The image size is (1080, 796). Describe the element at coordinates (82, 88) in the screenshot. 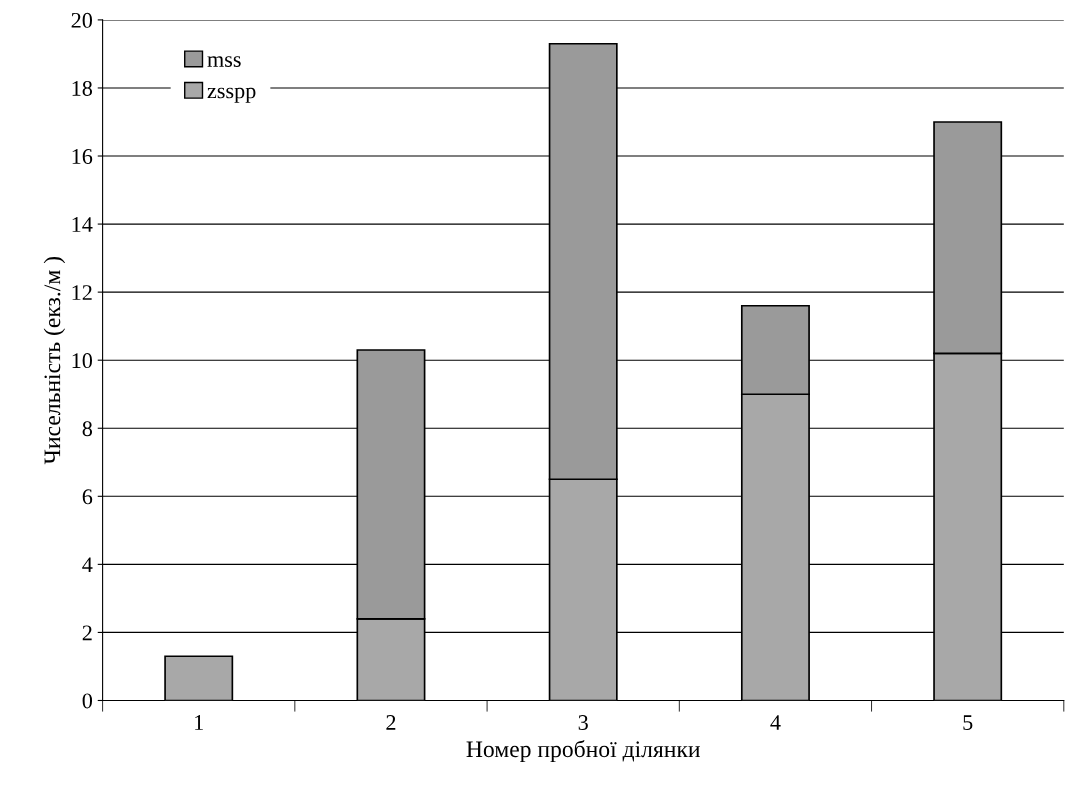

I see `y-tick-label: 18` at that location.